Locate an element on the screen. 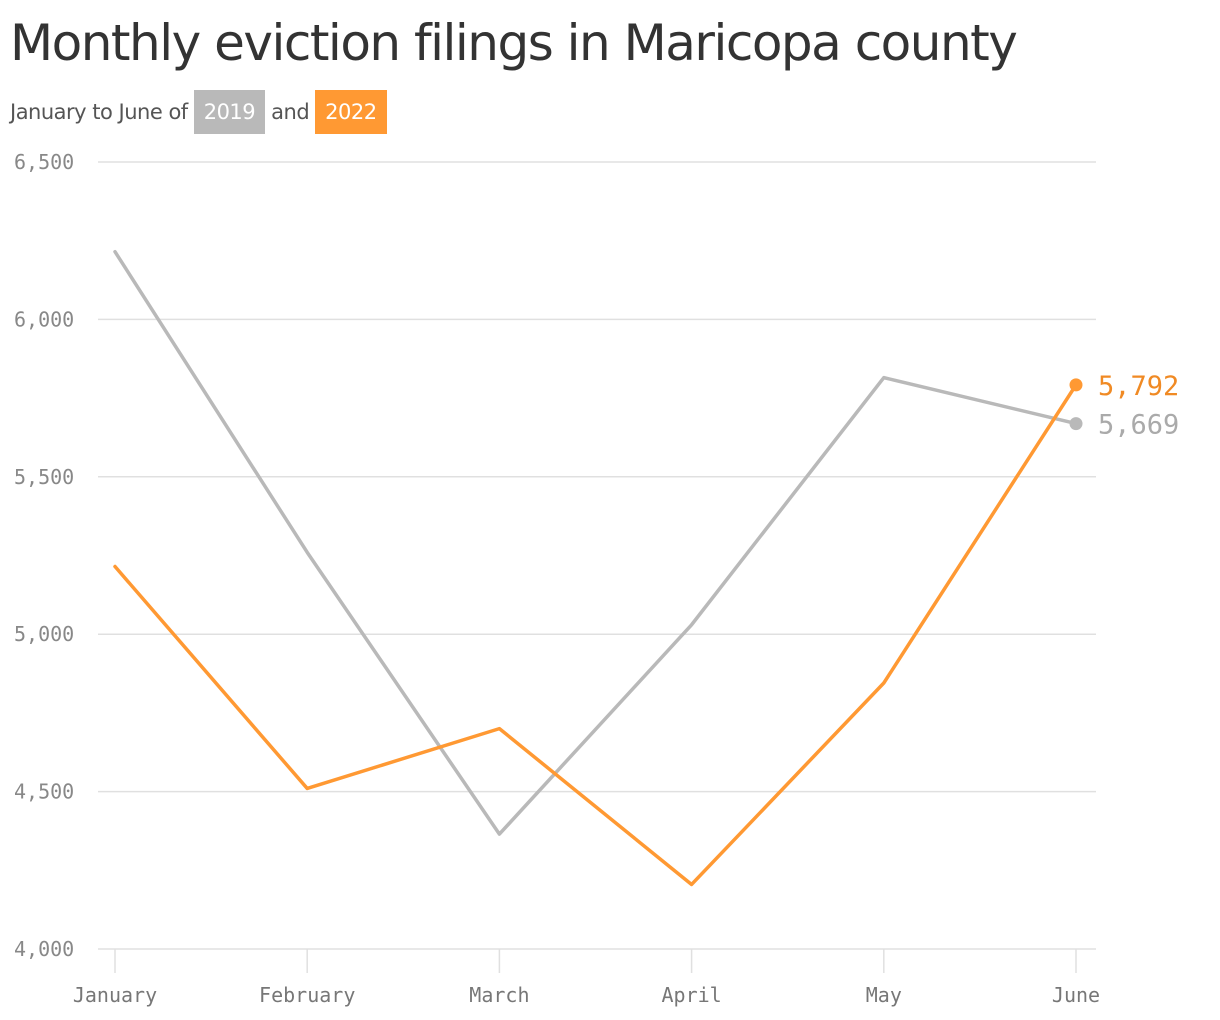 This screenshot has height=1020, width=1220. x-tick-label: February is located at coordinates (307, 995).